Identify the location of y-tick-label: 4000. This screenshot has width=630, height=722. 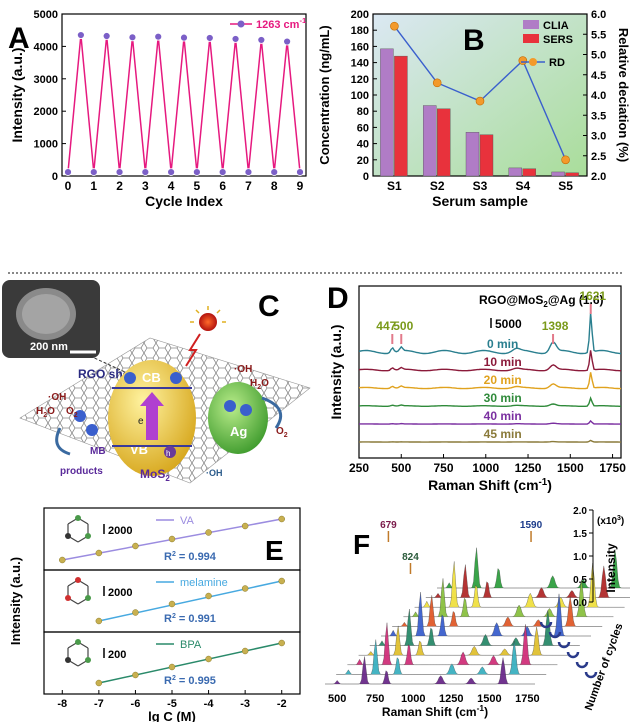
(46, 47).